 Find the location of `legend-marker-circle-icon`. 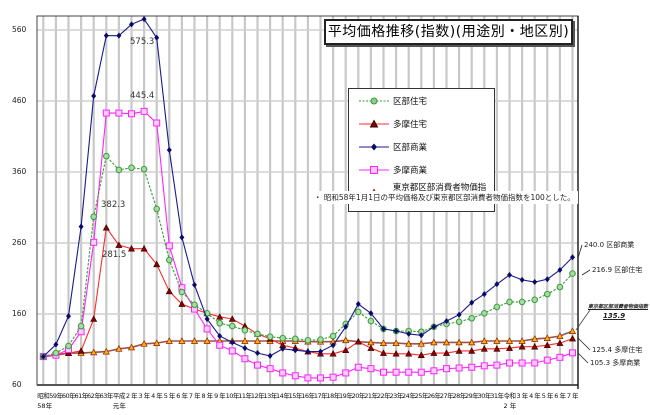

legend-marker-circle-icon is located at coordinates (374, 101).